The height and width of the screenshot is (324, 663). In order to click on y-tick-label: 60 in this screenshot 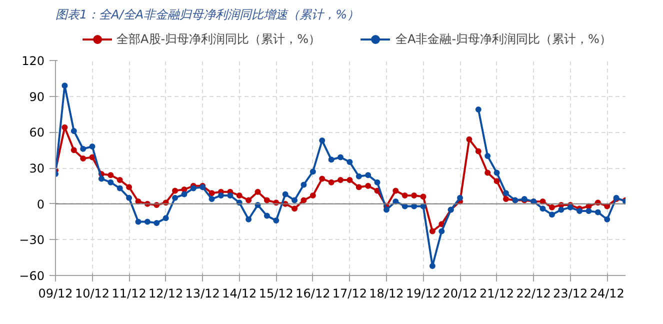, I will do `click(37, 133)`.